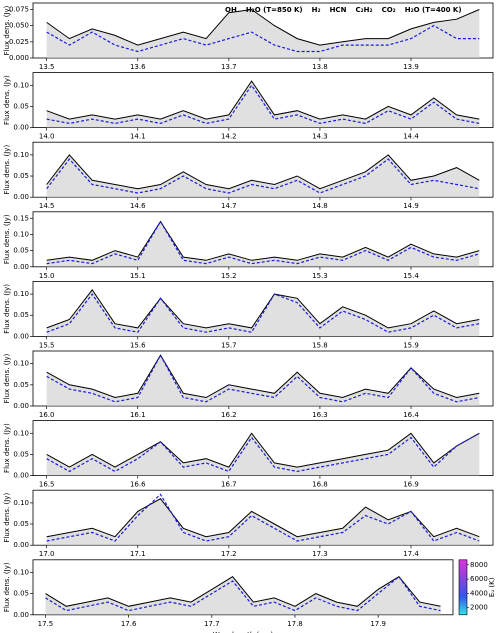 The height and width of the screenshot is (633, 497). What do you see at coordinates (411, 67) in the screenshot?
I see `x-tick-label: 13.9` at bounding box center [411, 67].